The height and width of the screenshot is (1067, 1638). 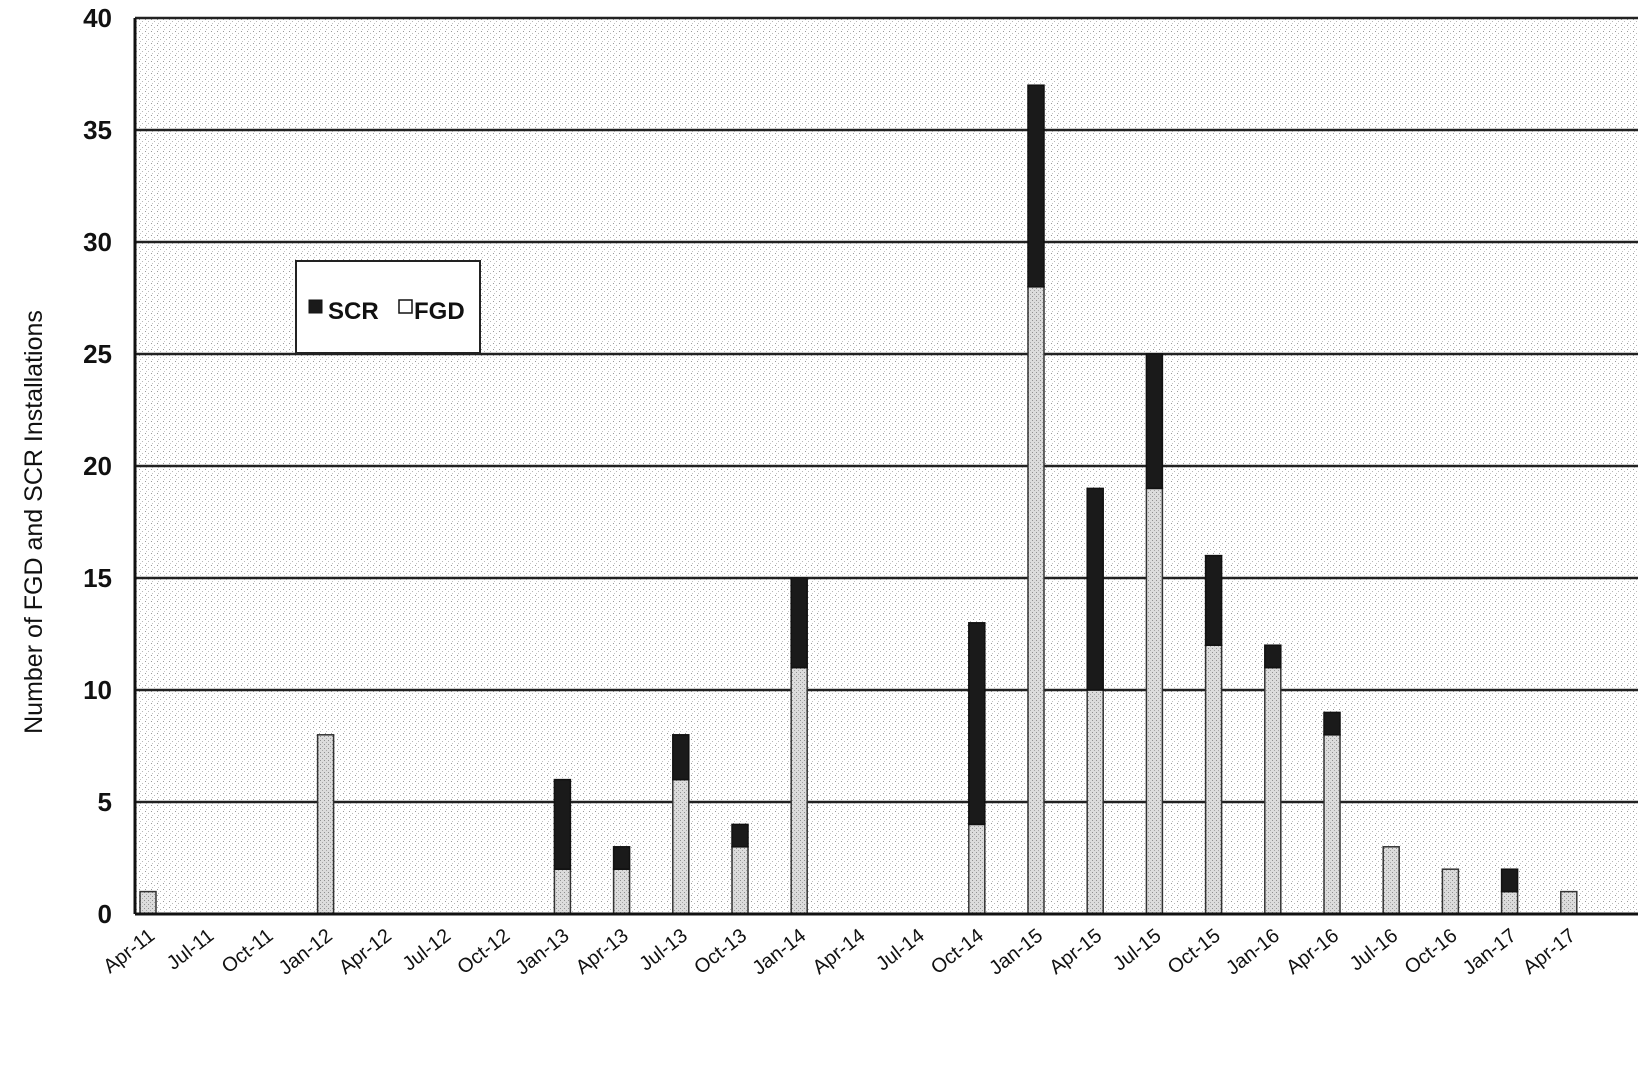 What do you see at coordinates (900, 950) in the screenshot?
I see `x-tick-label: Jul-14` at bounding box center [900, 950].